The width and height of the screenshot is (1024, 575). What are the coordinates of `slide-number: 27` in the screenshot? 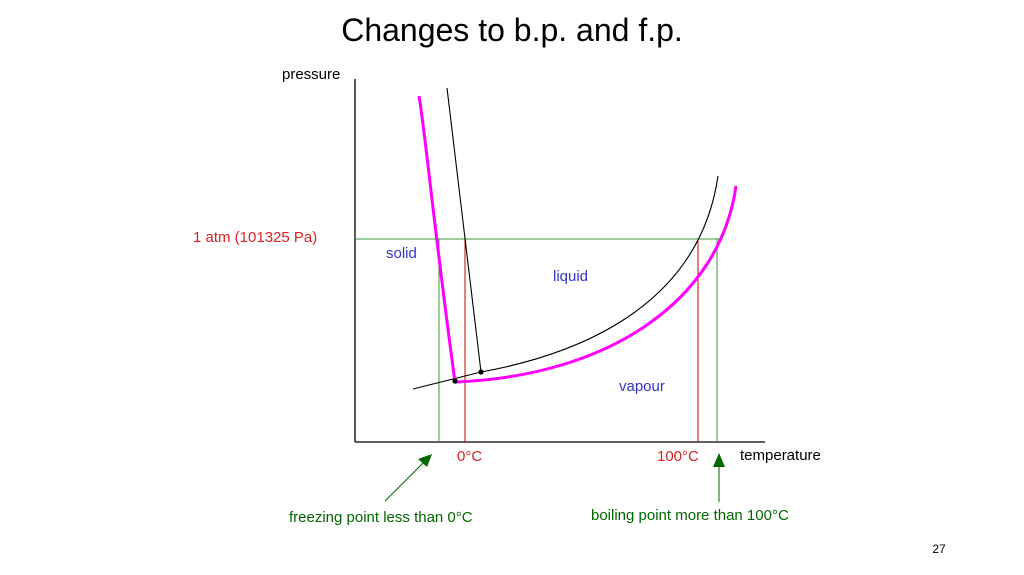 It's located at (939, 549).